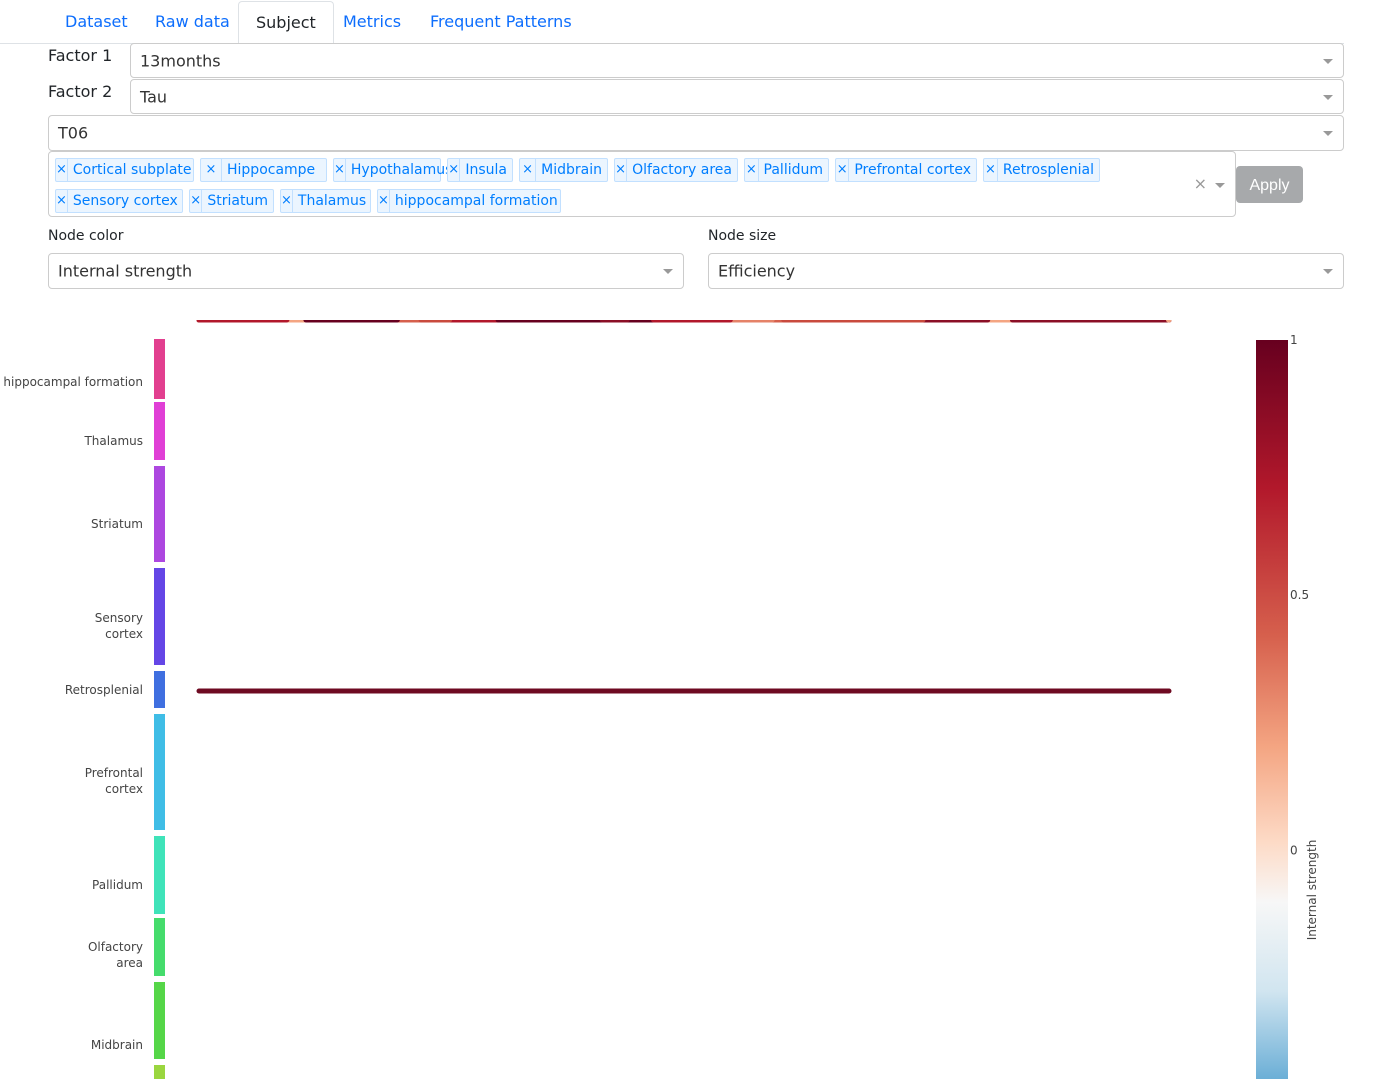  I want to click on region-chip: × Prefrontal cortex, so click(906, 170).